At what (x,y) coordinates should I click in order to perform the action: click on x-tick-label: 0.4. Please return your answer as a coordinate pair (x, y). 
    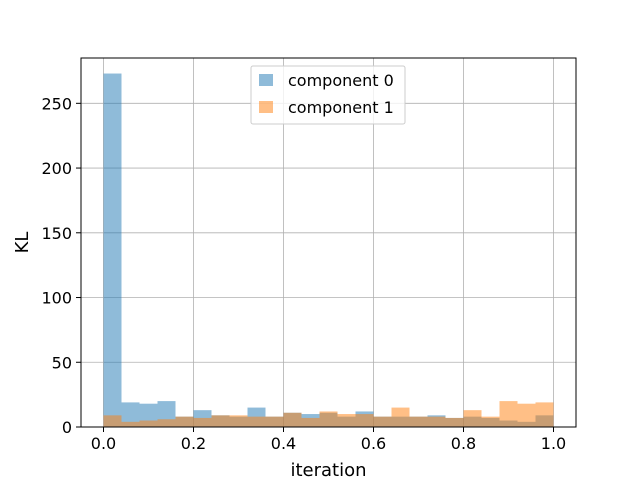
    Looking at the image, I should click on (283, 443).